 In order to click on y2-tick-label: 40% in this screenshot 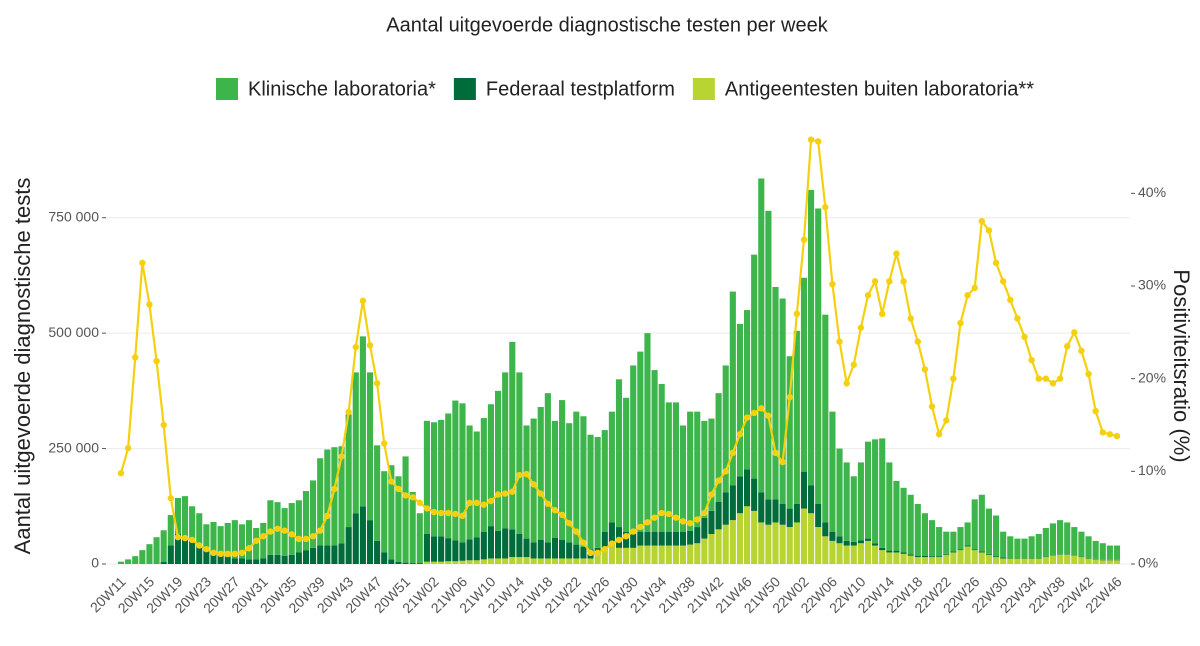, I will do `click(1152, 192)`.